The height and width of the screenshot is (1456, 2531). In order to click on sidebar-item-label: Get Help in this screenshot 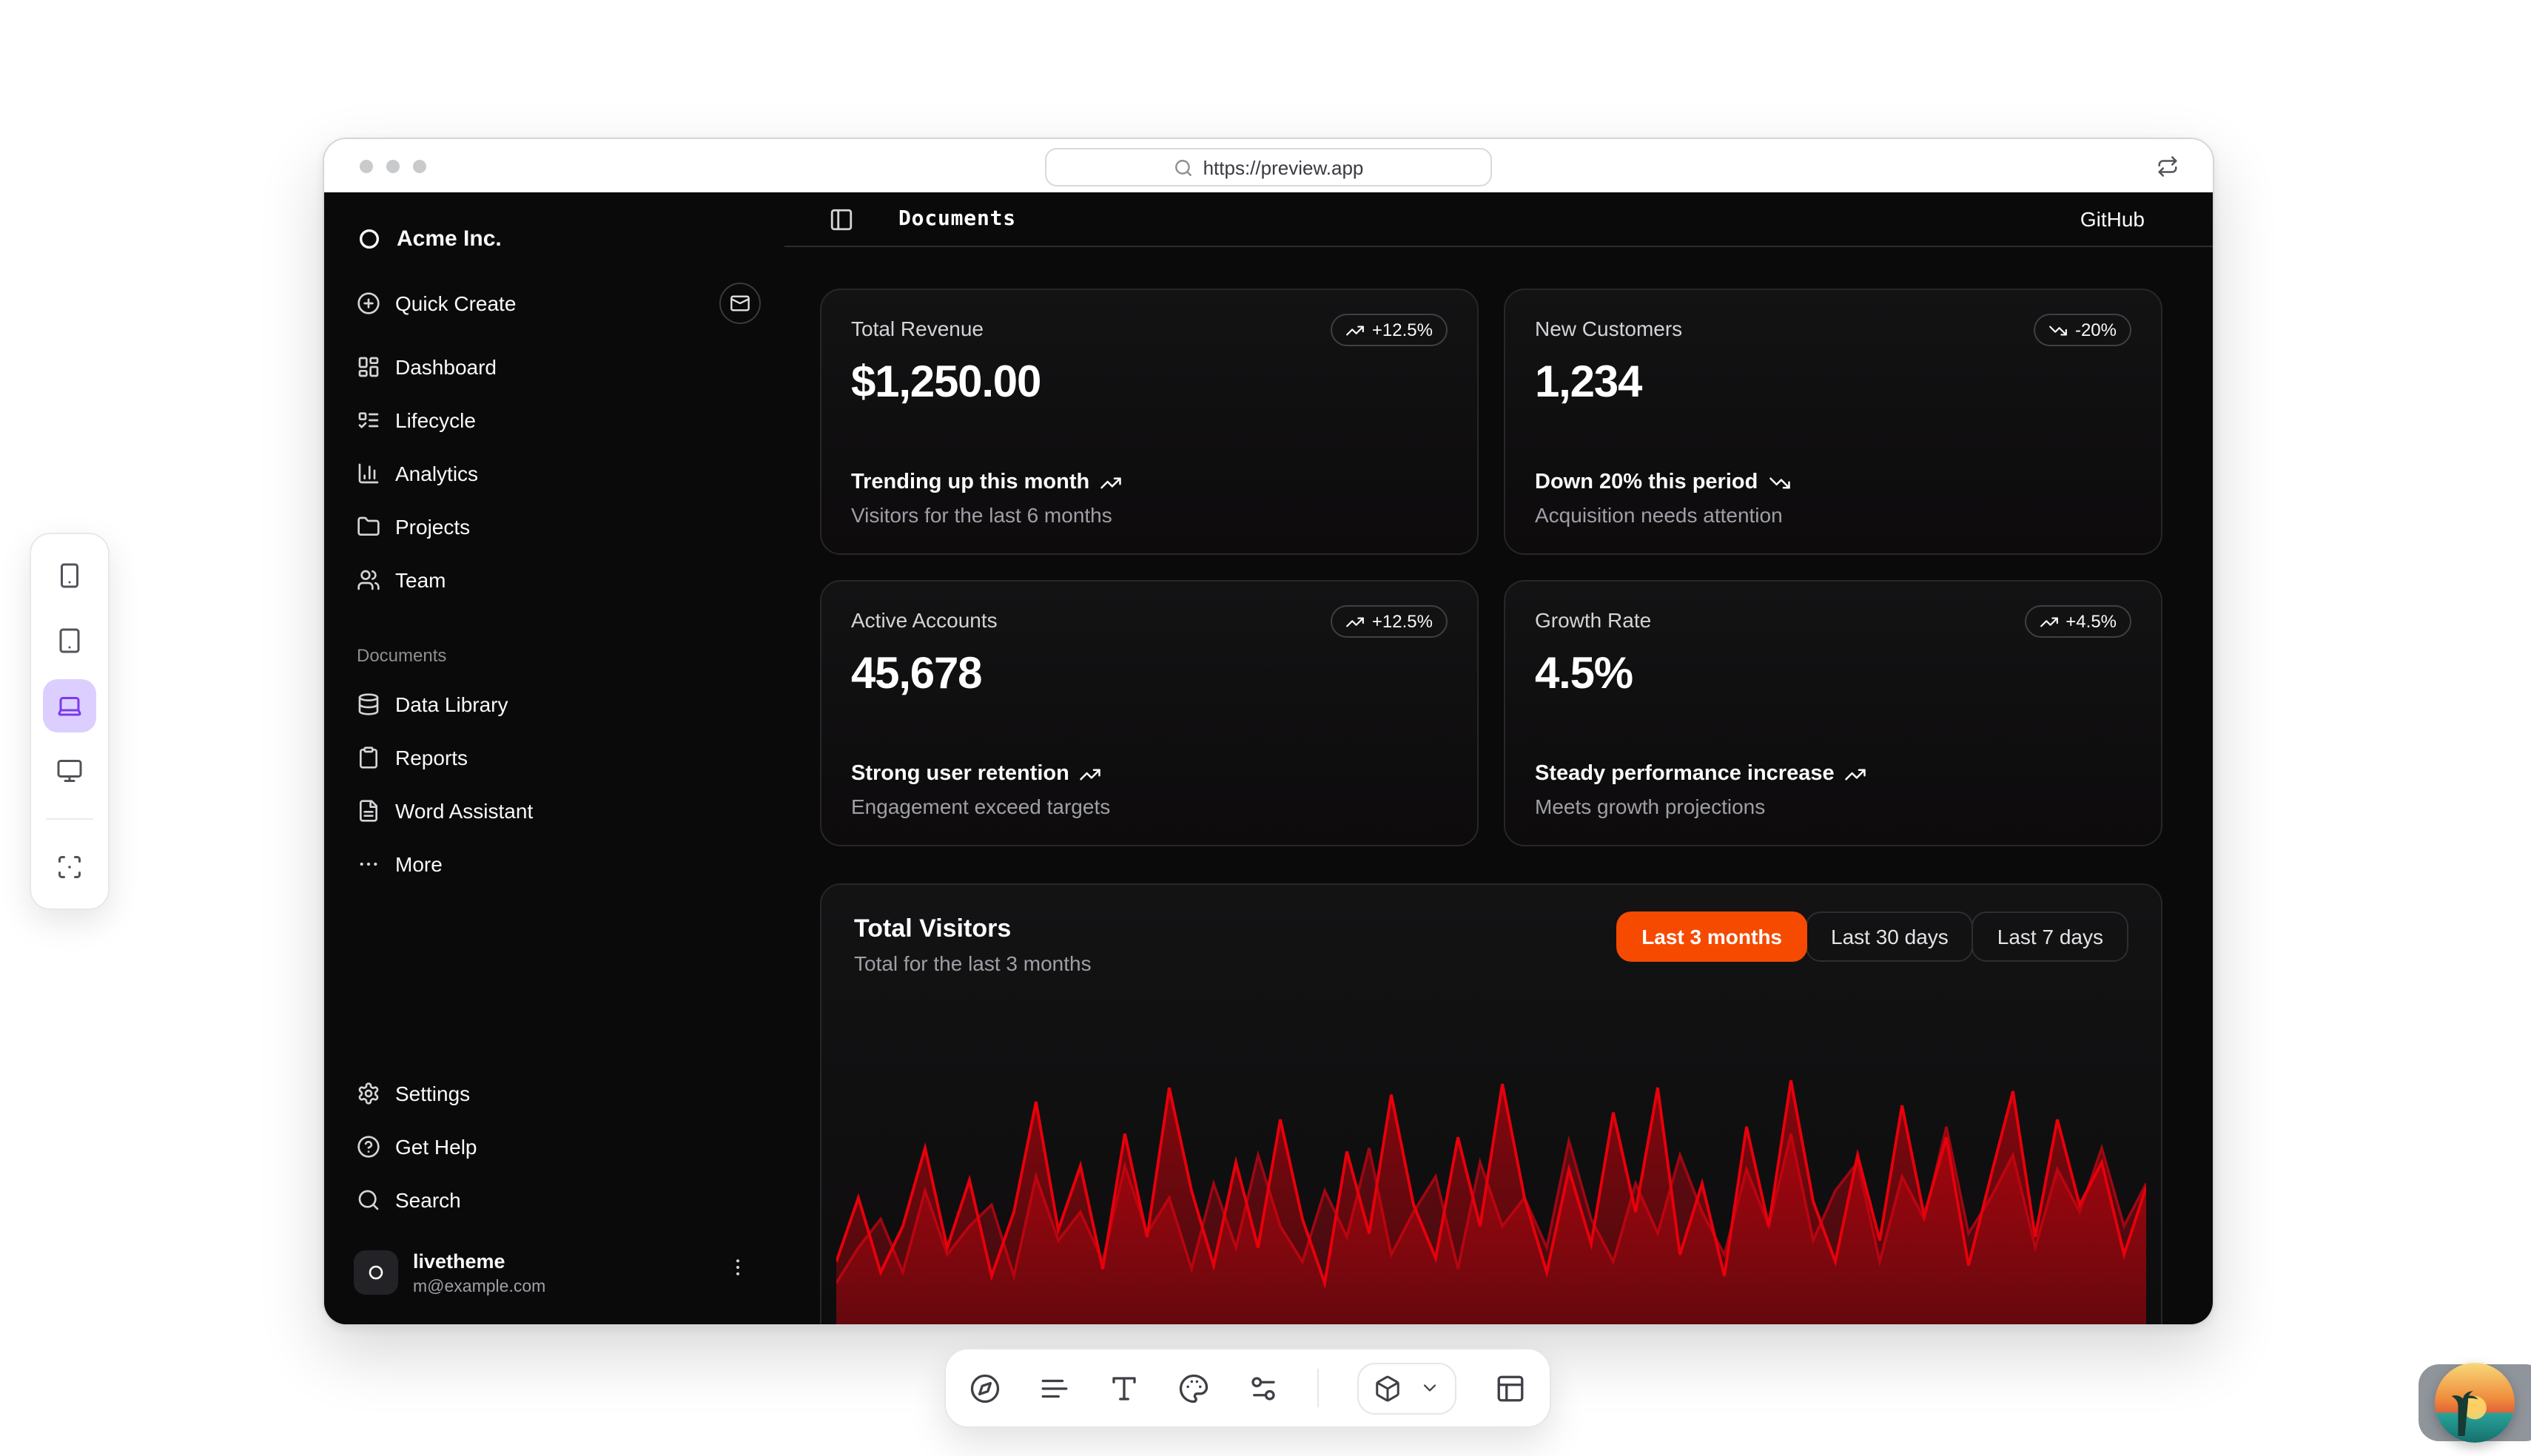, I will do `click(436, 1147)`.